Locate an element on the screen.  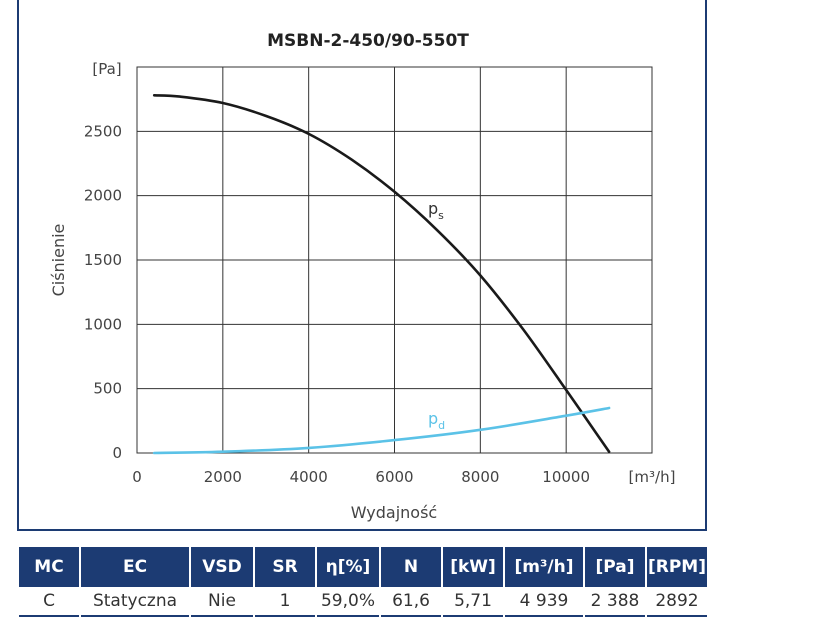
table-cell: 2 388 is located at coordinates (615, 602).